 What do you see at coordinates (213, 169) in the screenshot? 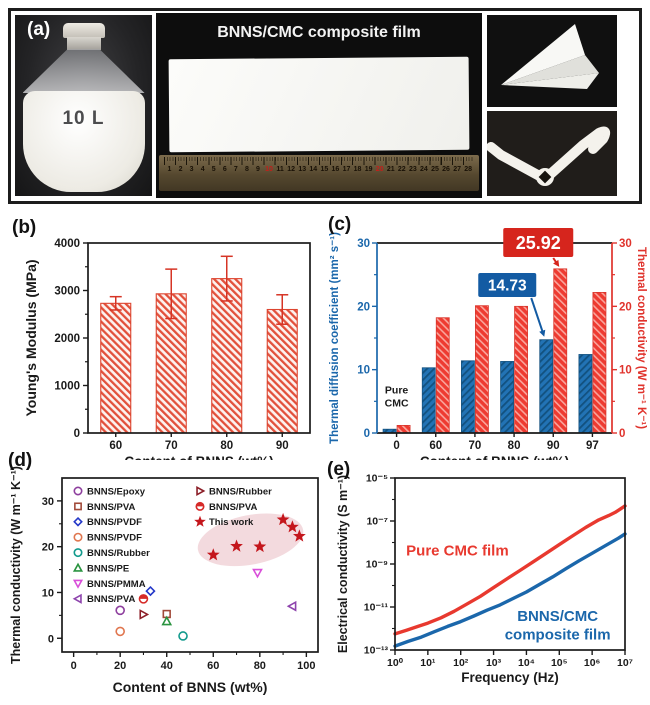
I see `ruler-number: 5` at bounding box center [213, 169].